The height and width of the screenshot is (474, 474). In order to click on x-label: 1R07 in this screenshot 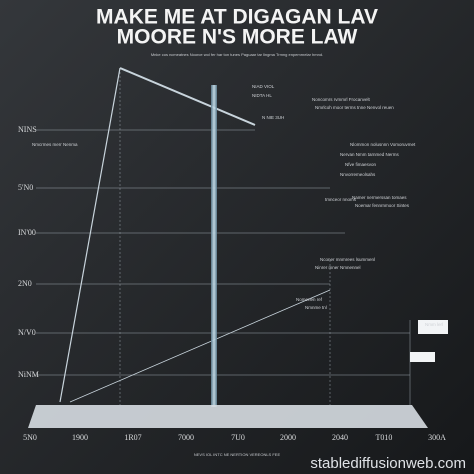, I will do `click(132, 437)`.